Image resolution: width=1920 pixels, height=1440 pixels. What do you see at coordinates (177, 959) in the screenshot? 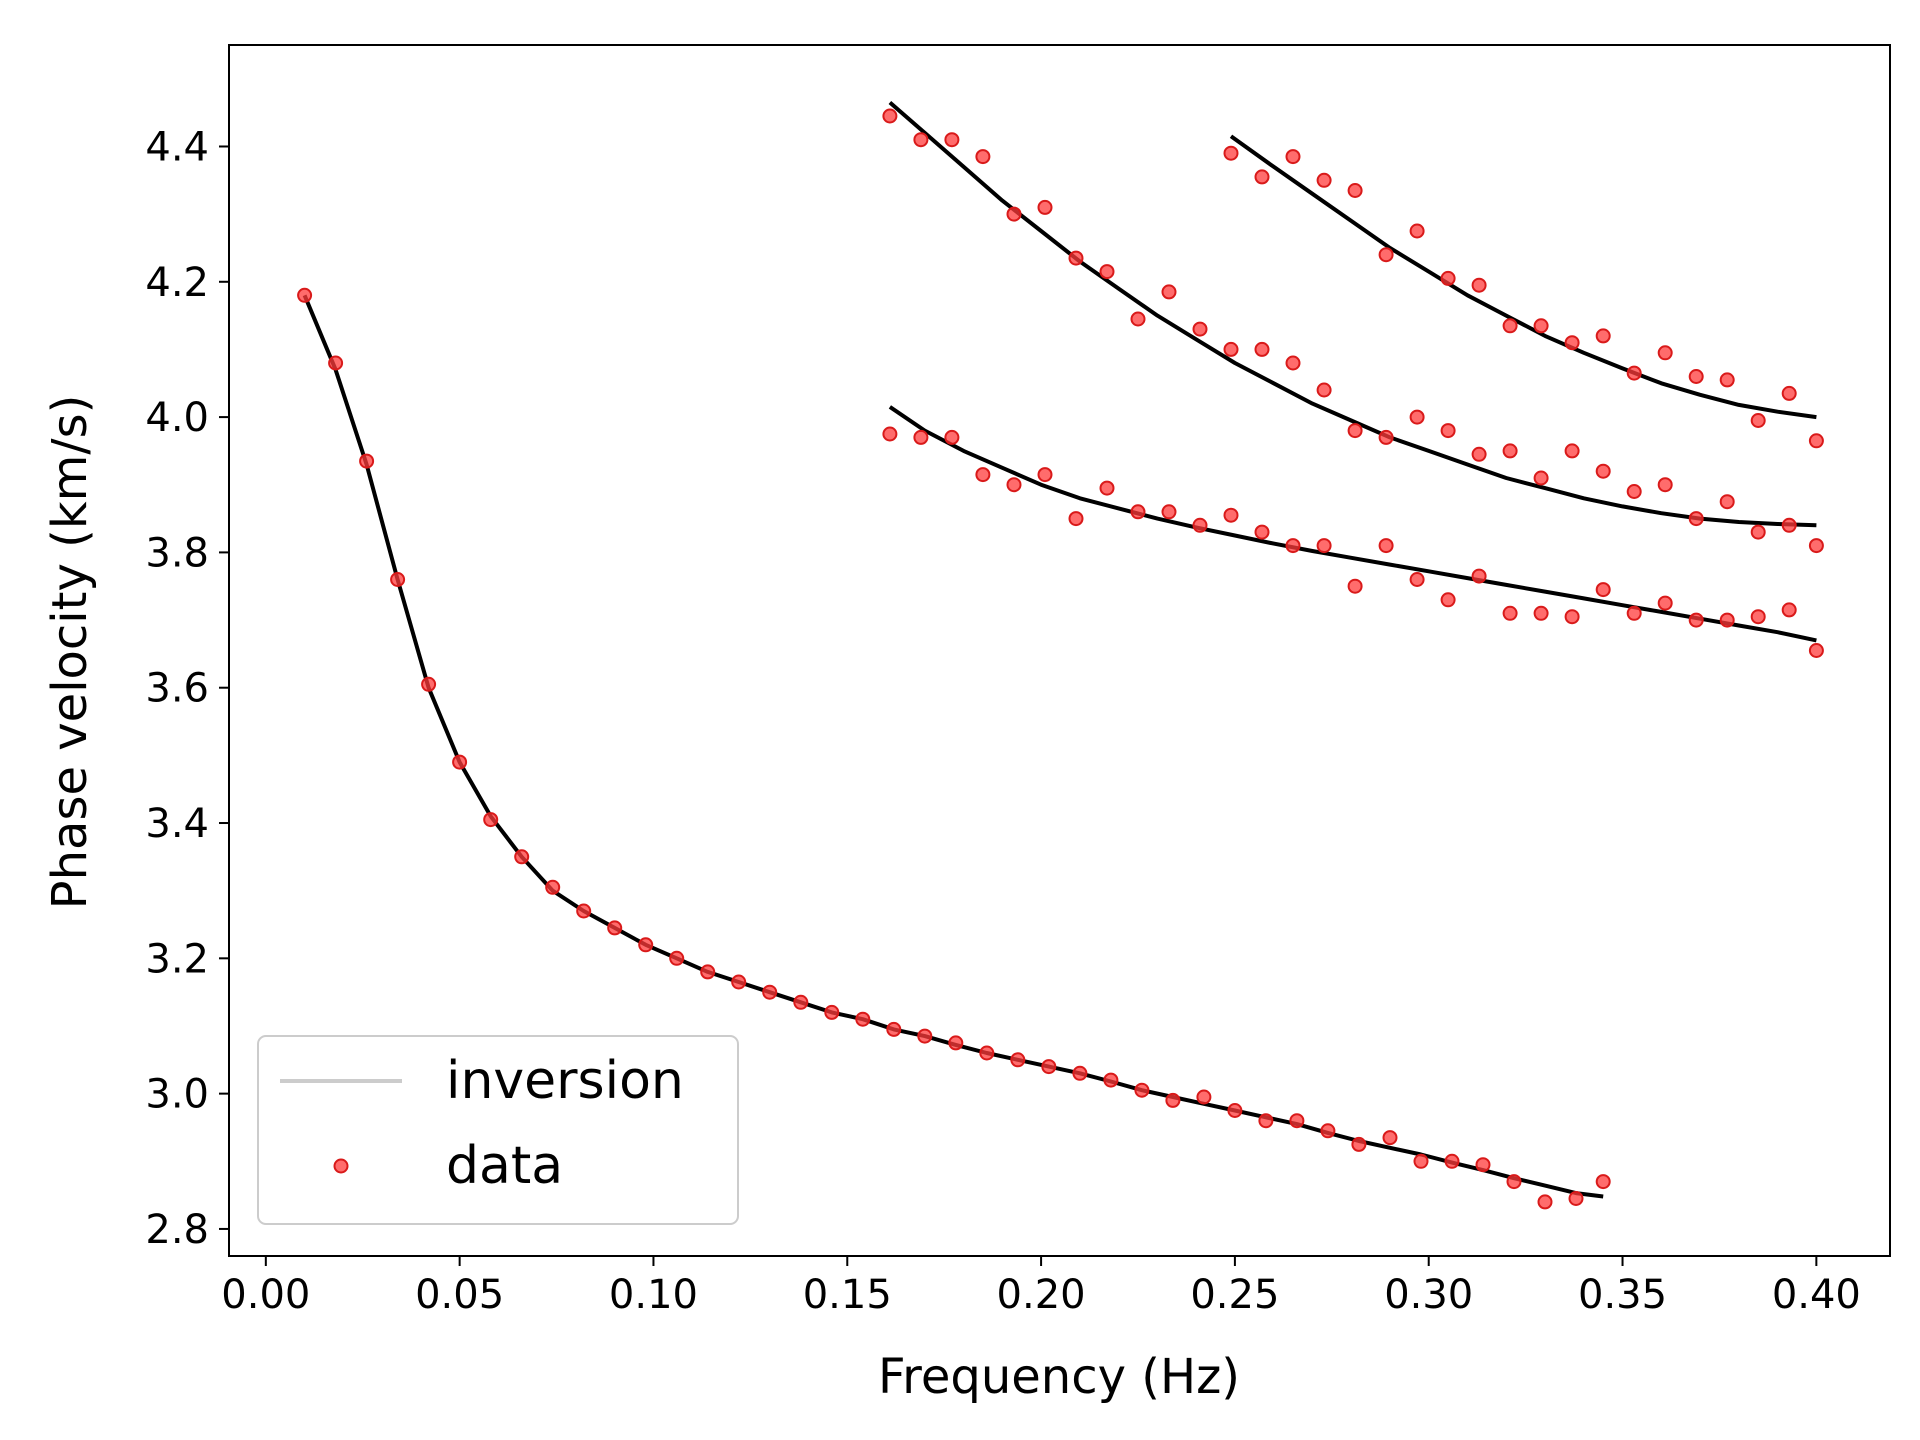
I see `y-tick-label: 3.2` at bounding box center [177, 959].